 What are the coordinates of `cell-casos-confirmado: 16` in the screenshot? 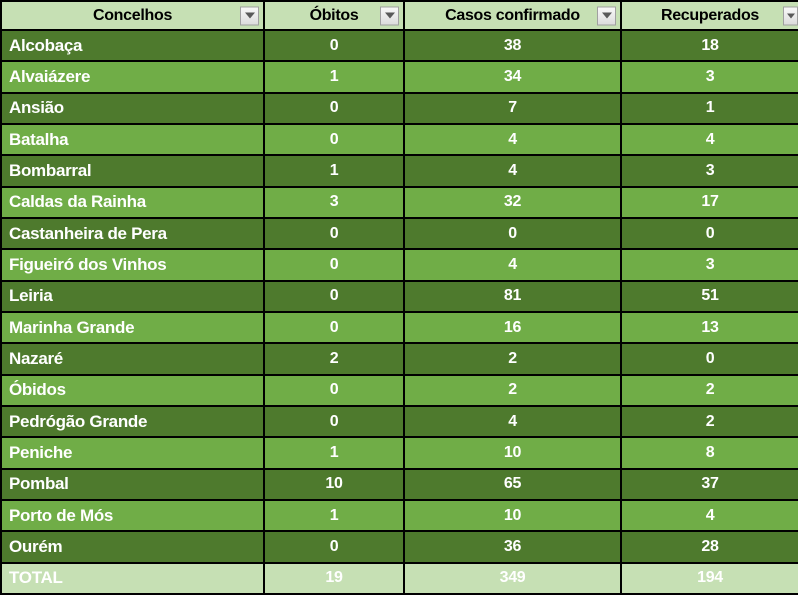 It's located at (512, 327).